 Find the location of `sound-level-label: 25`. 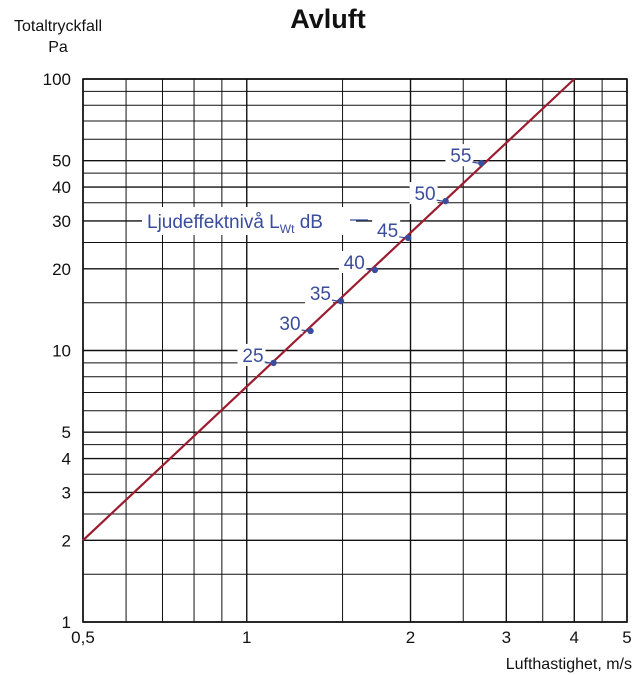

sound-level-label: 25 is located at coordinates (252, 356).